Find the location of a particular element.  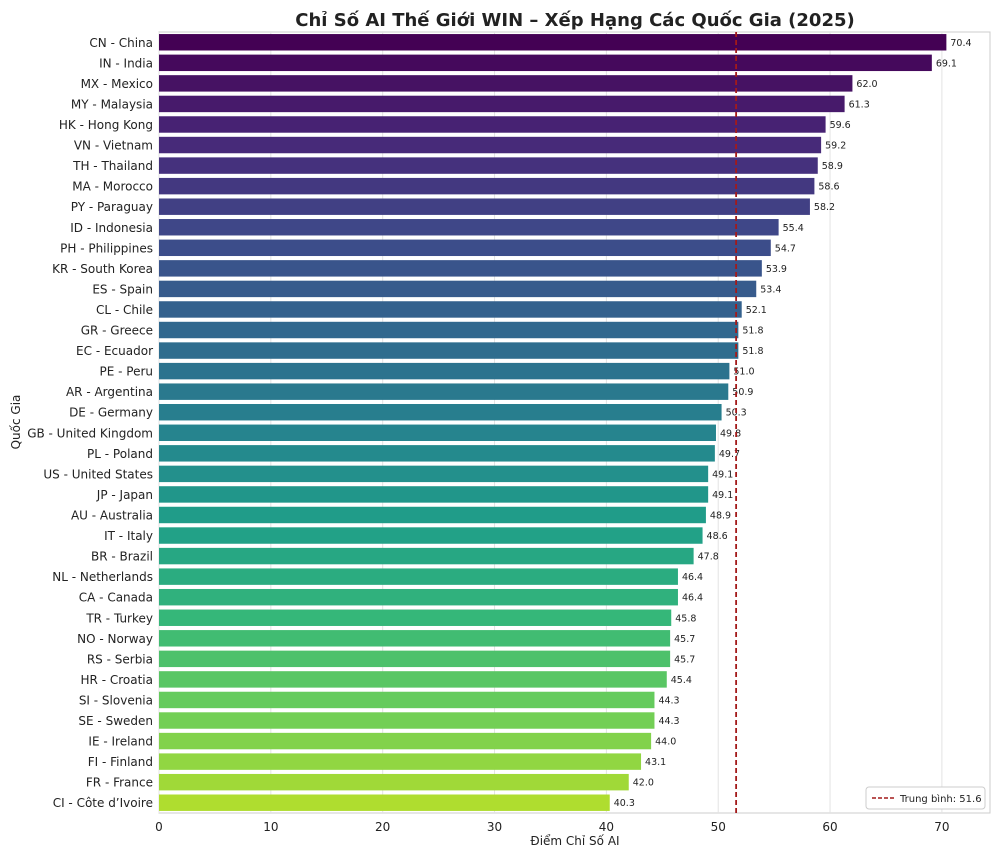

y-tick-label: SI - Slovenia is located at coordinates (116, 700).